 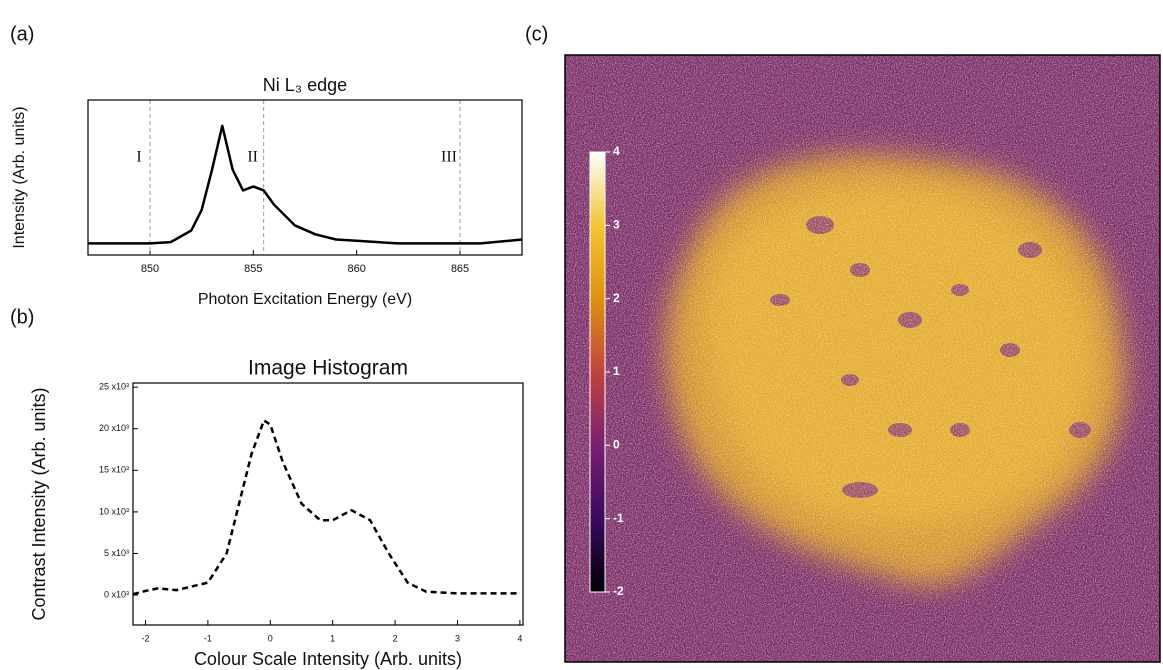 What do you see at coordinates (616, 225) in the screenshot?
I see `colorbar-tick-label: 3` at bounding box center [616, 225].